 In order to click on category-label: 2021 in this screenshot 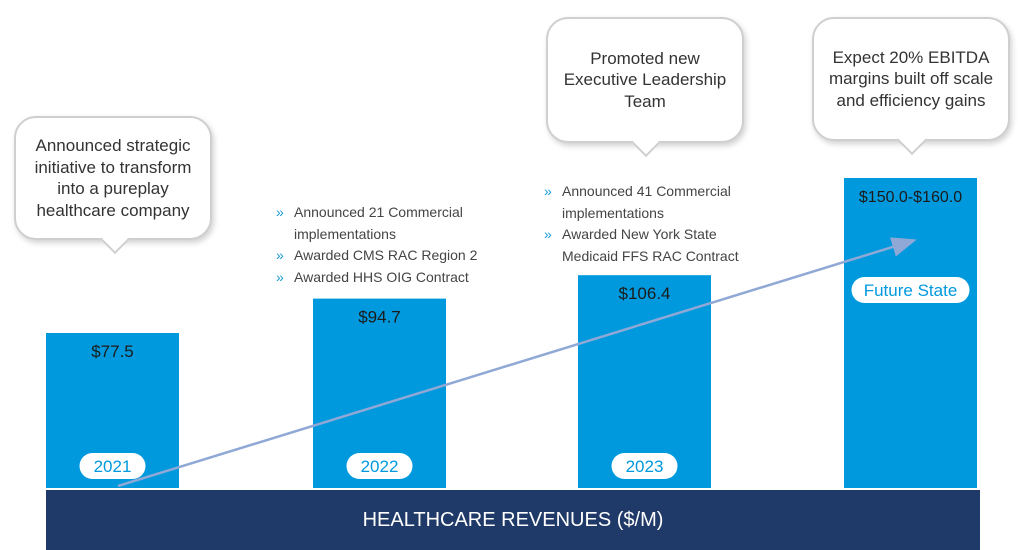, I will do `click(113, 466)`.